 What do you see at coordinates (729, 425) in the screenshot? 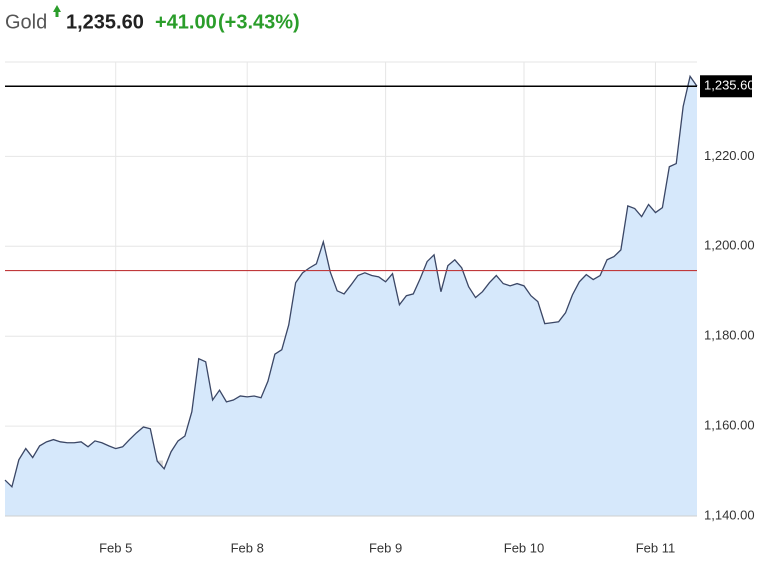
I see `y-tick-label: 1,160.00` at bounding box center [729, 425].